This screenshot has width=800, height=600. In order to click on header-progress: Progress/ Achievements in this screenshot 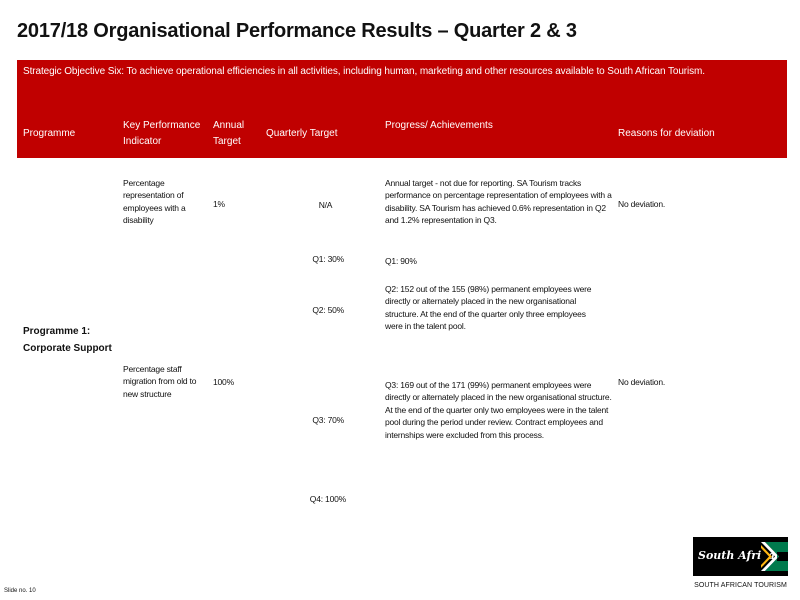, I will do `click(439, 125)`.